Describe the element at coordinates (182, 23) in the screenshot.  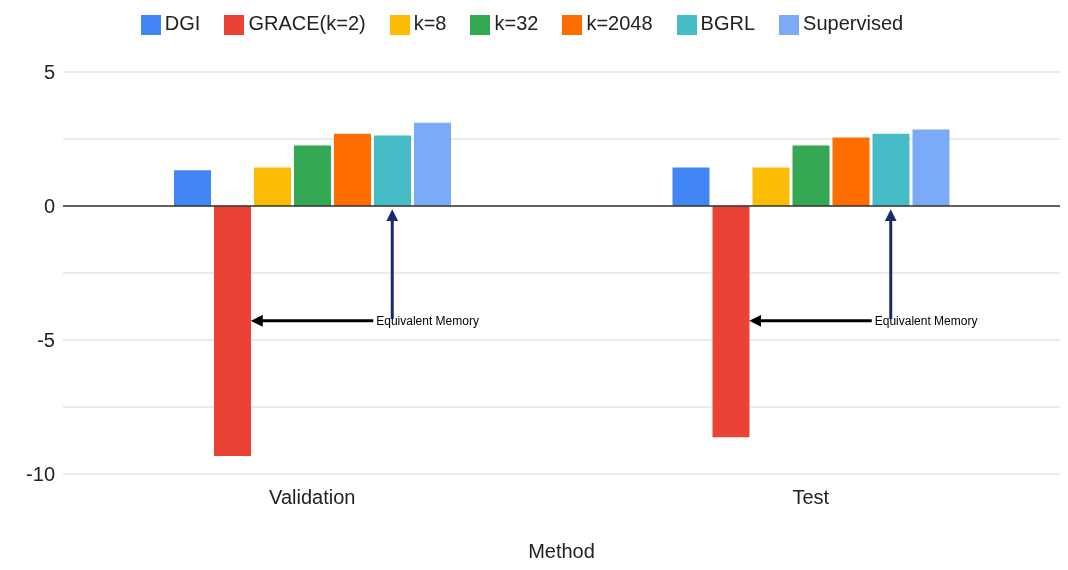
I see `legend-label: DGI` at that location.